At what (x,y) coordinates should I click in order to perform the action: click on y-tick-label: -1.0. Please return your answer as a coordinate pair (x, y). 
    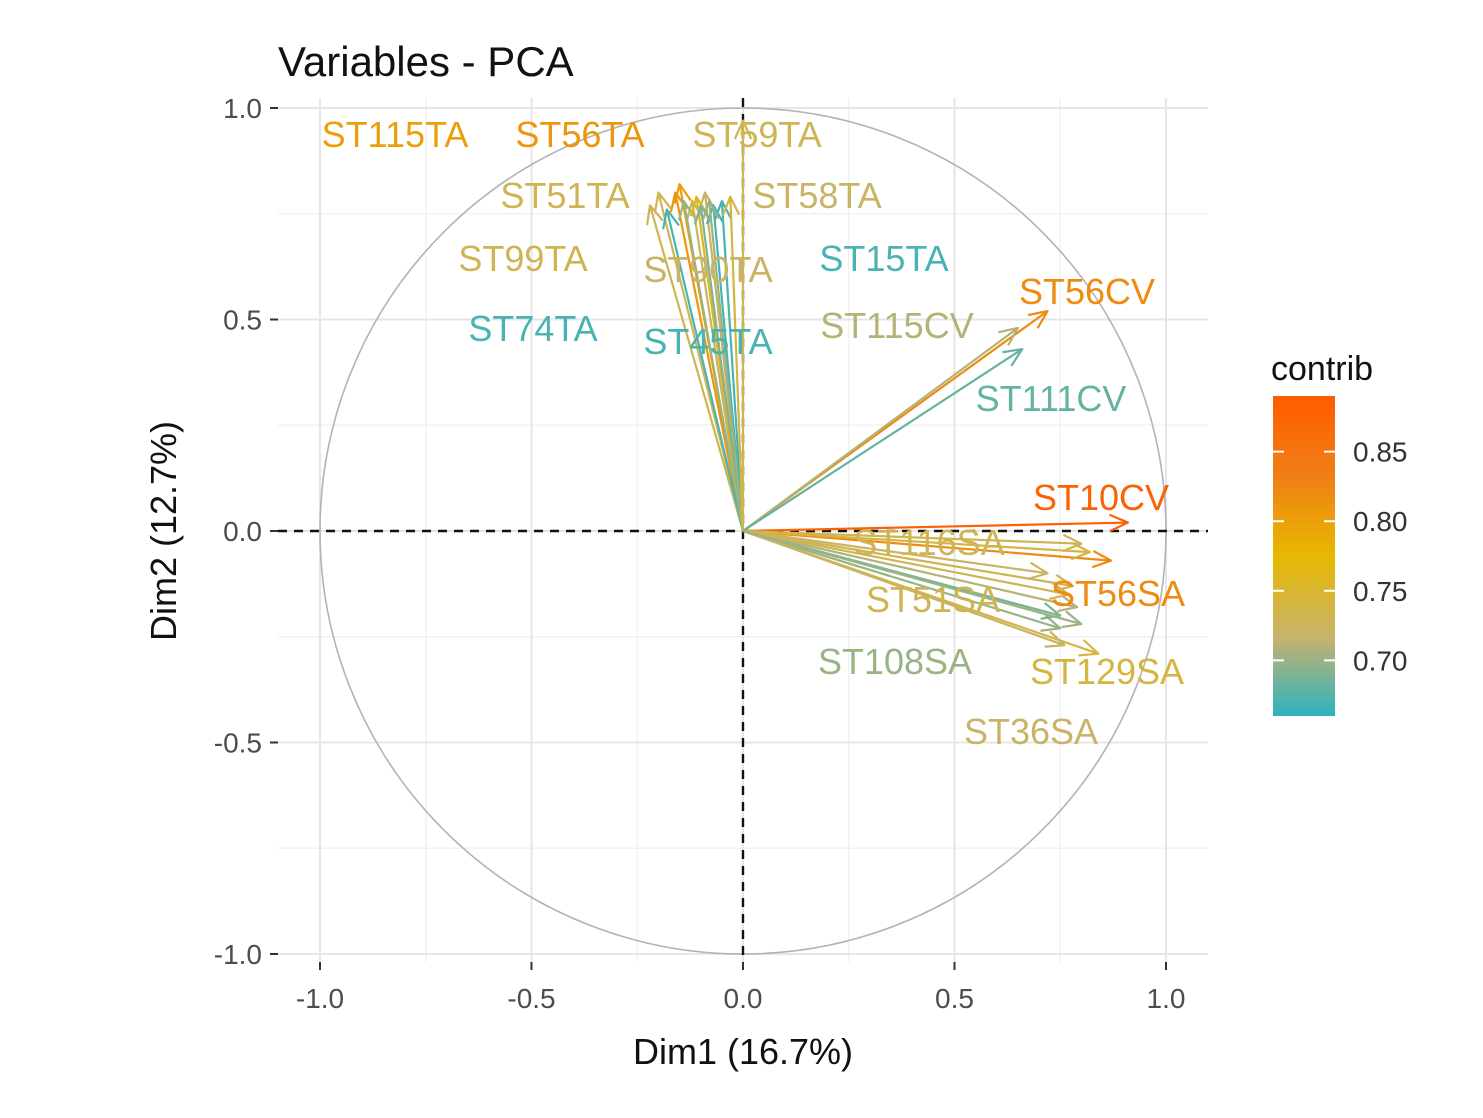
    Looking at the image, I should click on (238, 954).